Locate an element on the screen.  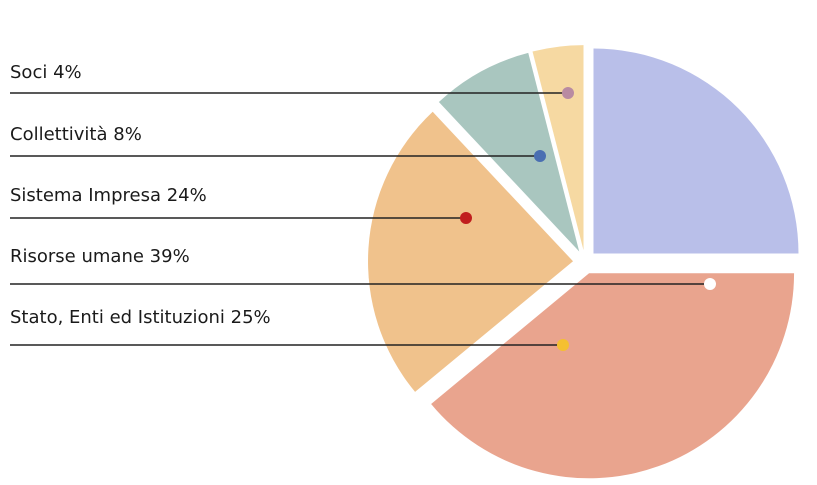
value-label: 25% is located at coordinates (251, 317).